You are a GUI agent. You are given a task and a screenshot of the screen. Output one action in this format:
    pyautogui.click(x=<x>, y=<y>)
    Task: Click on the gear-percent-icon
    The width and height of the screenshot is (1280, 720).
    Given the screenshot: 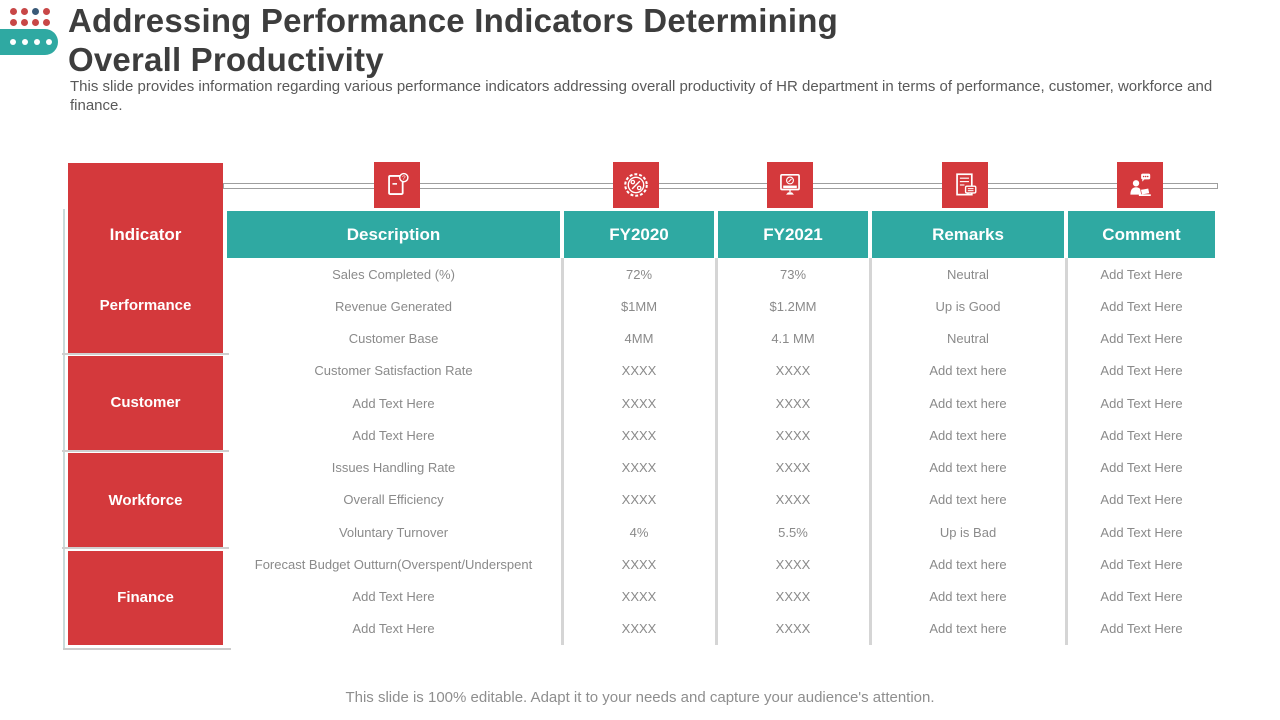 What is the action you would take?
    pyautogui.click(x=636, y=185)
    